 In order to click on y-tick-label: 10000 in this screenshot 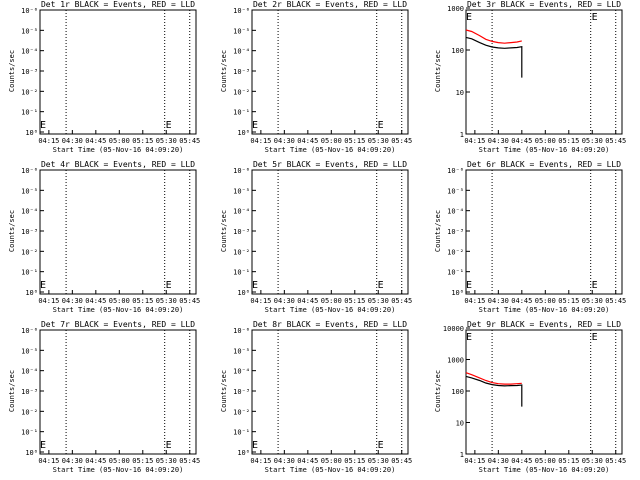, I will do `click(453, 329)`.